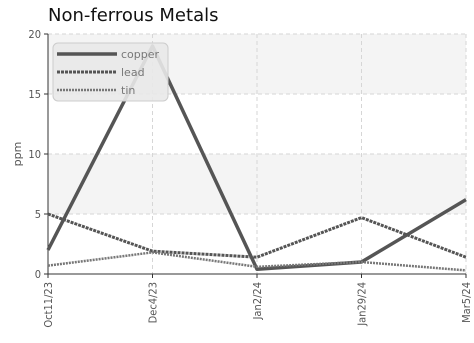 The height and width of the screenshot is (343, 474). Describe the element at coordinates (466, 302) in the screenshot. I see `x-tick-label: Mar5/24` at that location.